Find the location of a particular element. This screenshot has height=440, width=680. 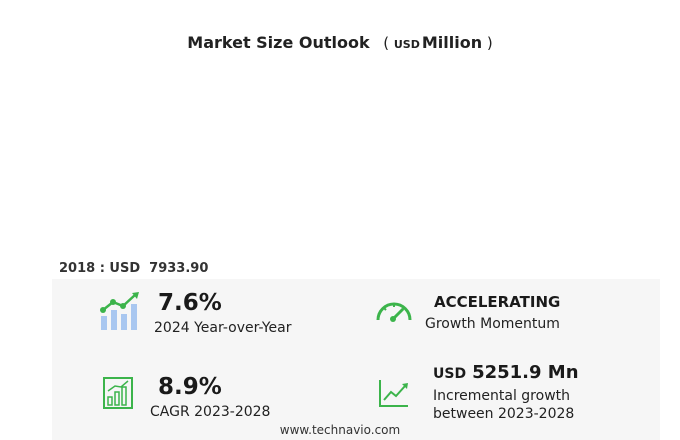

rising-bars-icon is located at coordinates (119, 311).